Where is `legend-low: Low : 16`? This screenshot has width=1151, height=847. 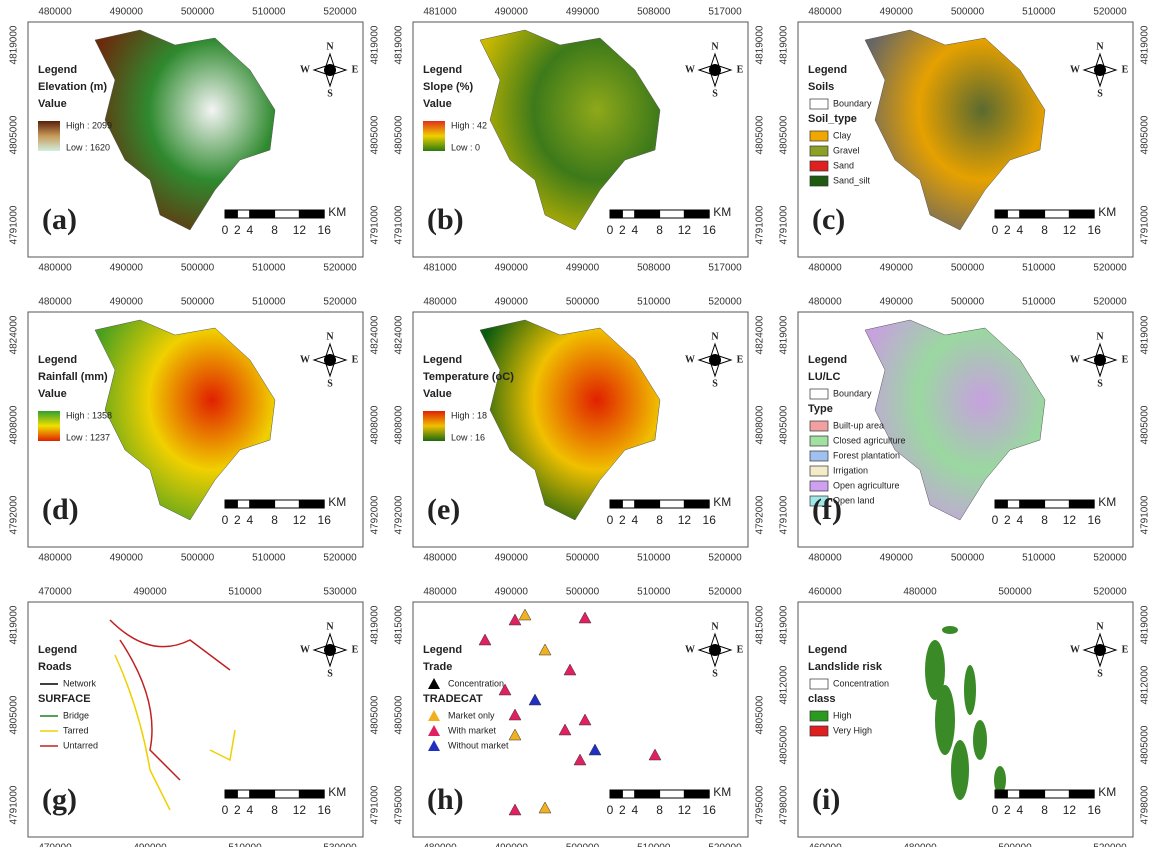
legend-low: Low : 16 is located at coordinates (468, 437).